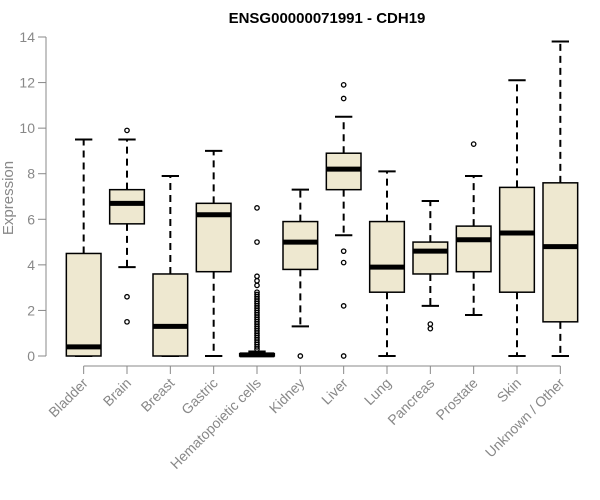 The image size is (600, 500). I want to click on x-tick-label-9: Prostate, so click(457, 399).